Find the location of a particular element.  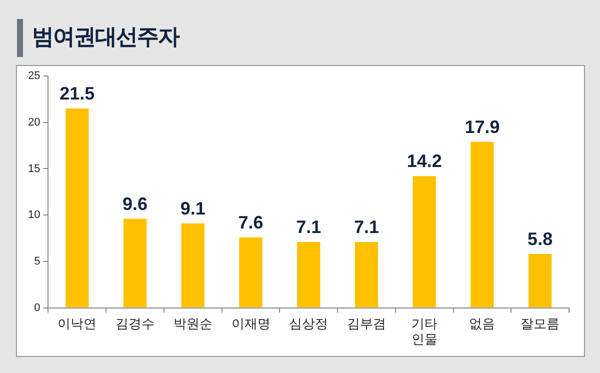

x-tick-label: 이재명 is located at coordinates (250, 324).